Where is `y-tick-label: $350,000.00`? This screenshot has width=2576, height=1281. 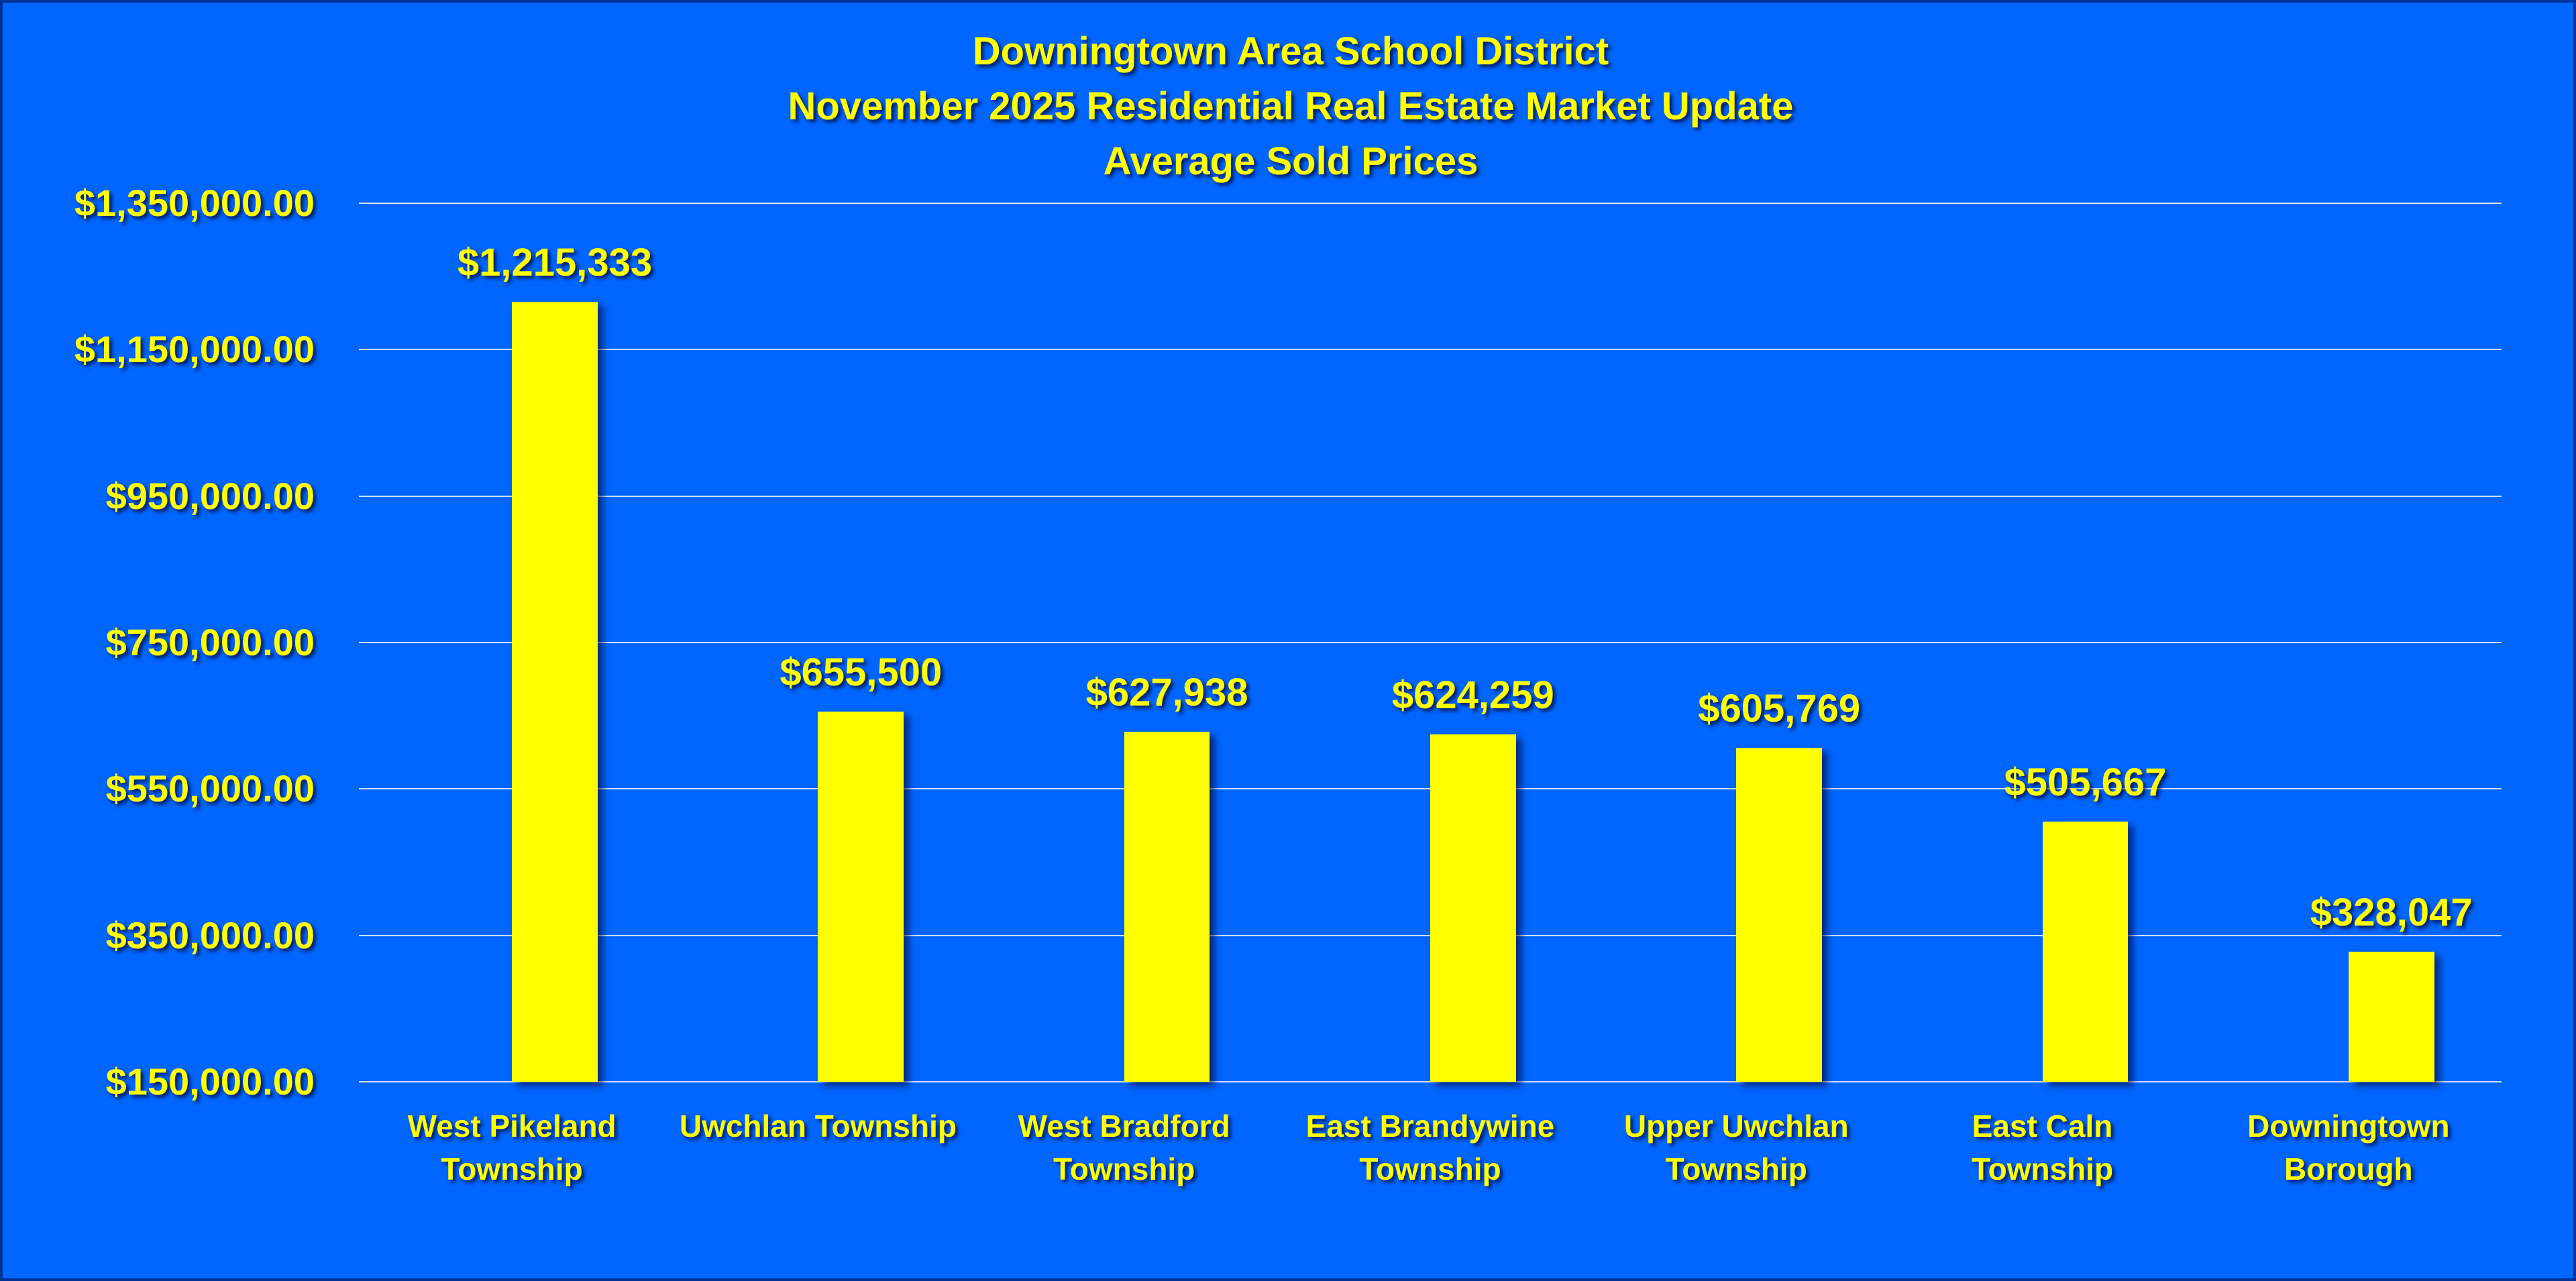
y-tick-label: $350,000.00 is located at coordinates (210, 934).